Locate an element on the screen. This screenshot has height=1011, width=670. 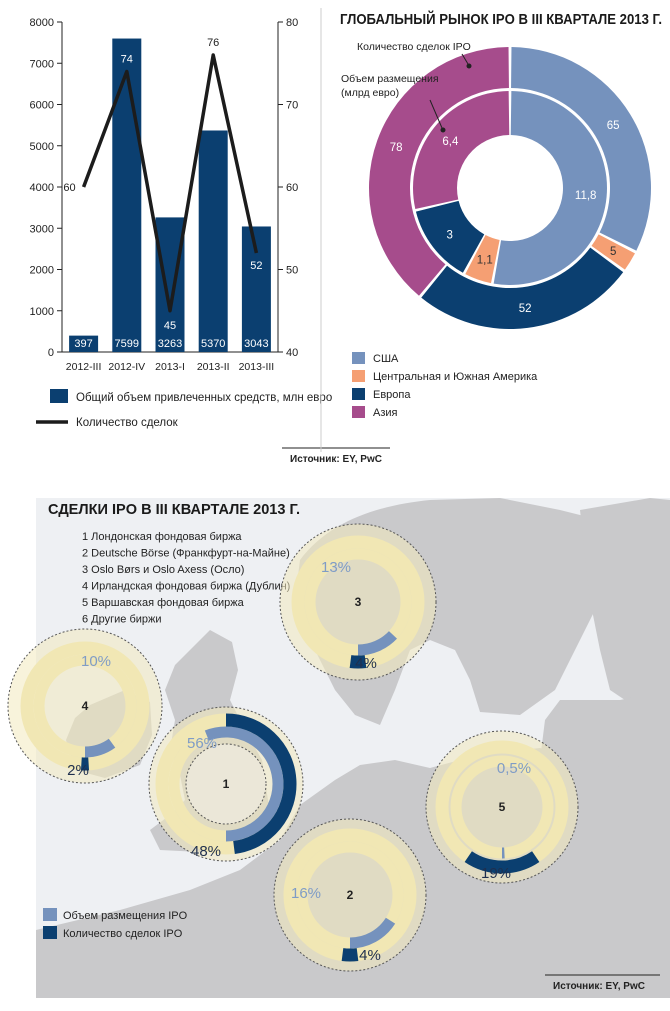
annotation-outer-ring: Количество сделок IPO is located at coordinates (414, 47).